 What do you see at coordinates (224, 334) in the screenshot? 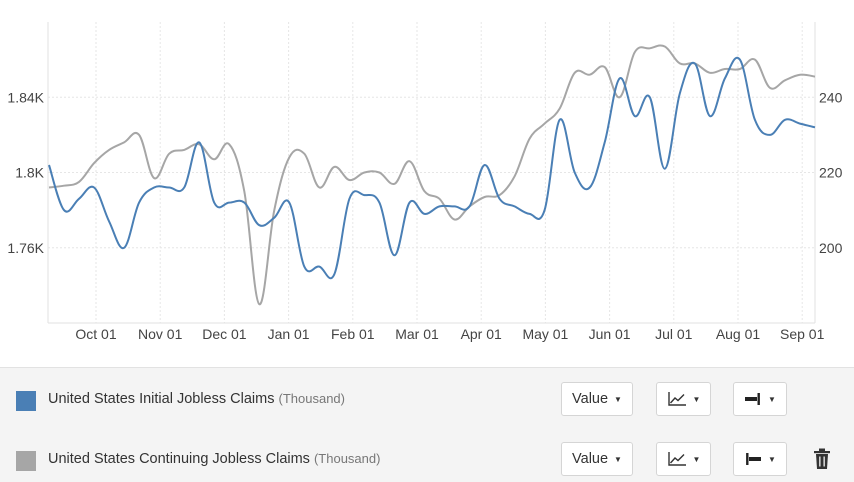
I see `x-axis-tick-label: Dec 01` at bounding box center [224, 334].